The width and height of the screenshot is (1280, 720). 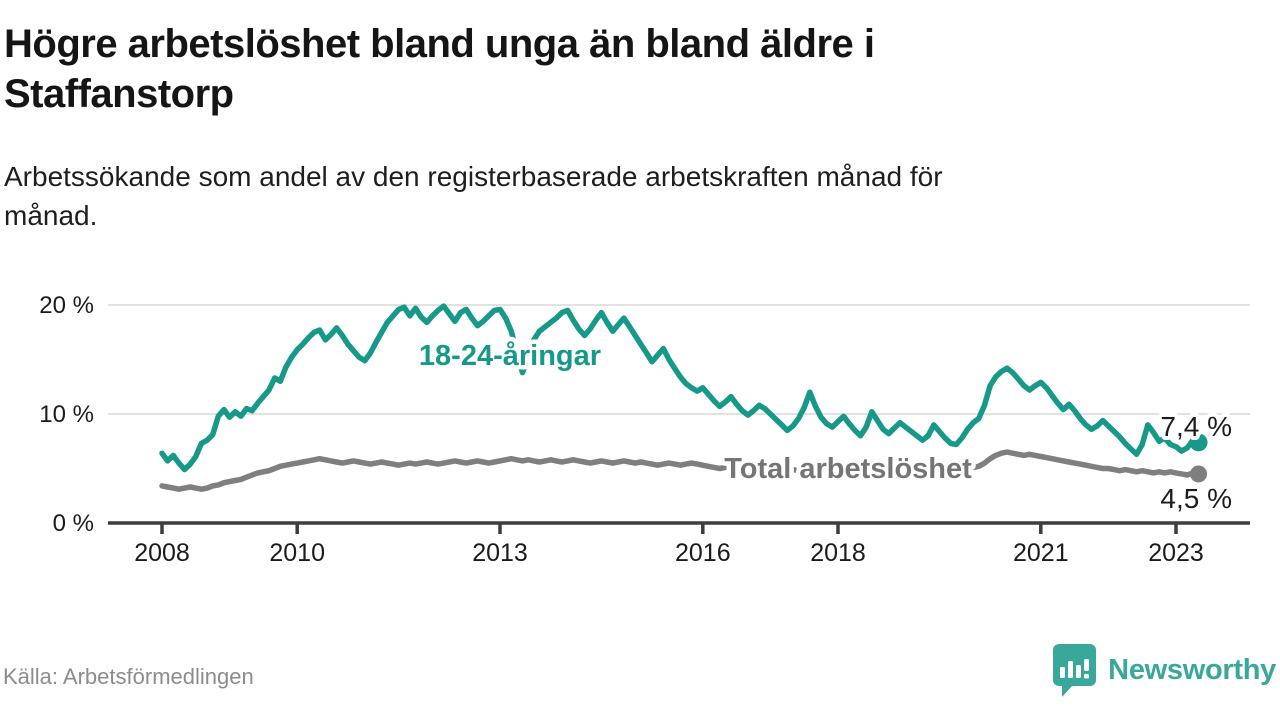 I want to click on x-tick-label: 2016, so click(x=703, y=553).